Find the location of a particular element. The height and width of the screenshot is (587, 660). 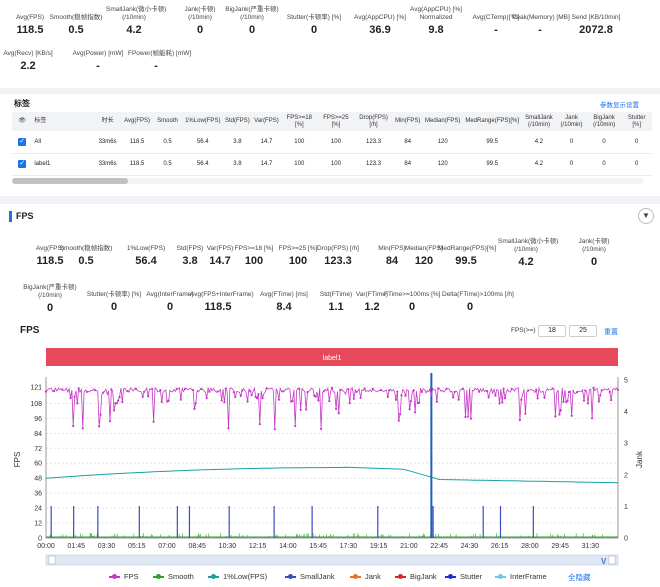

stat-item: FTime>=100ms [%] 0 is located at coordinates (412, 302).